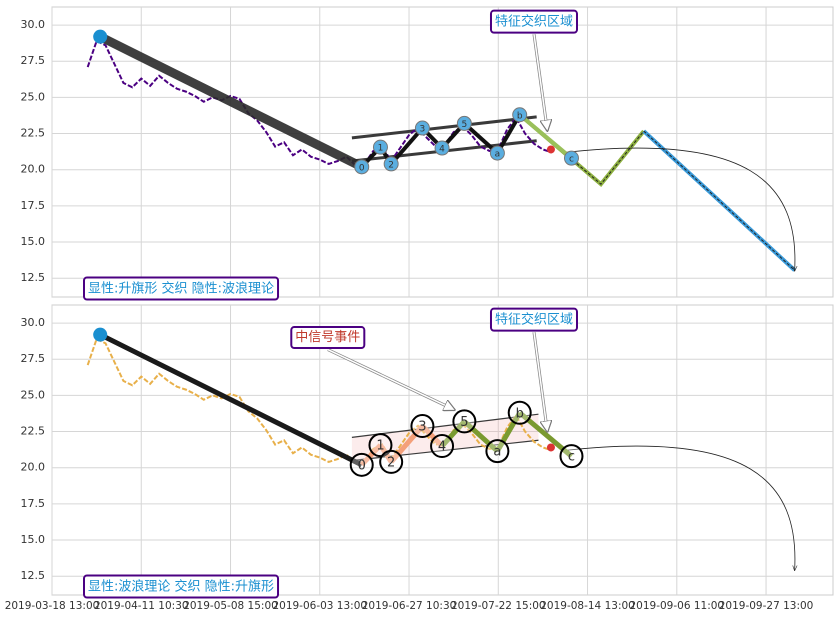  What do you see at coordinates (766, 606) in the screenshot?
I see `x-tick-label: 2019-09-27 13:00` at bounding box center [766, 606].